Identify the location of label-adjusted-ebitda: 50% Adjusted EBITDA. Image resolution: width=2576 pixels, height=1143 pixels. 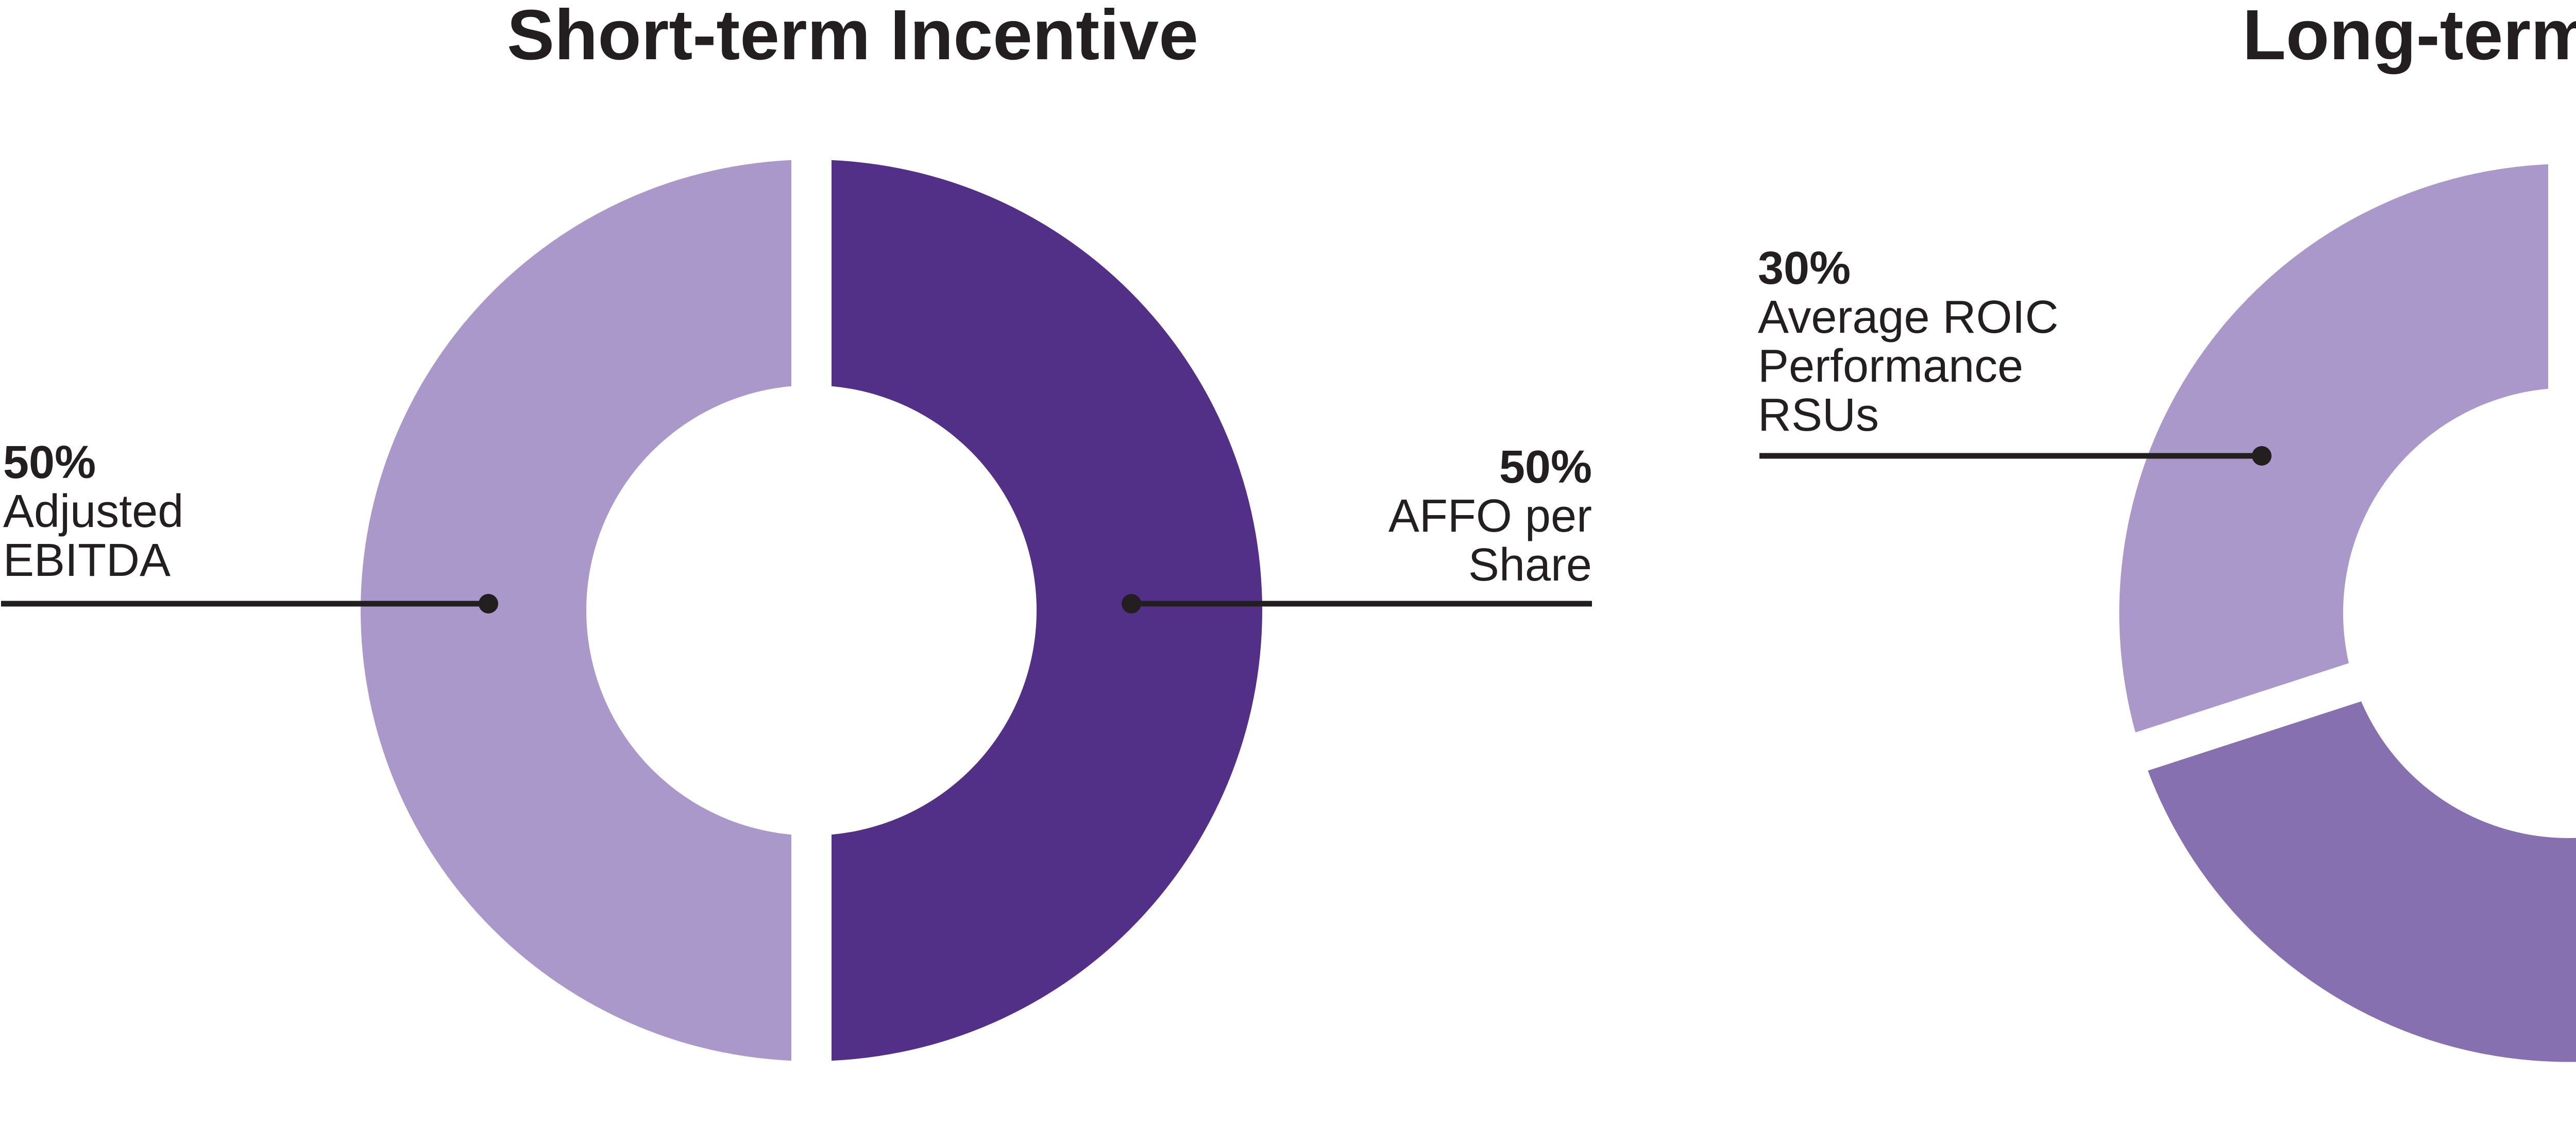
(93, 511).